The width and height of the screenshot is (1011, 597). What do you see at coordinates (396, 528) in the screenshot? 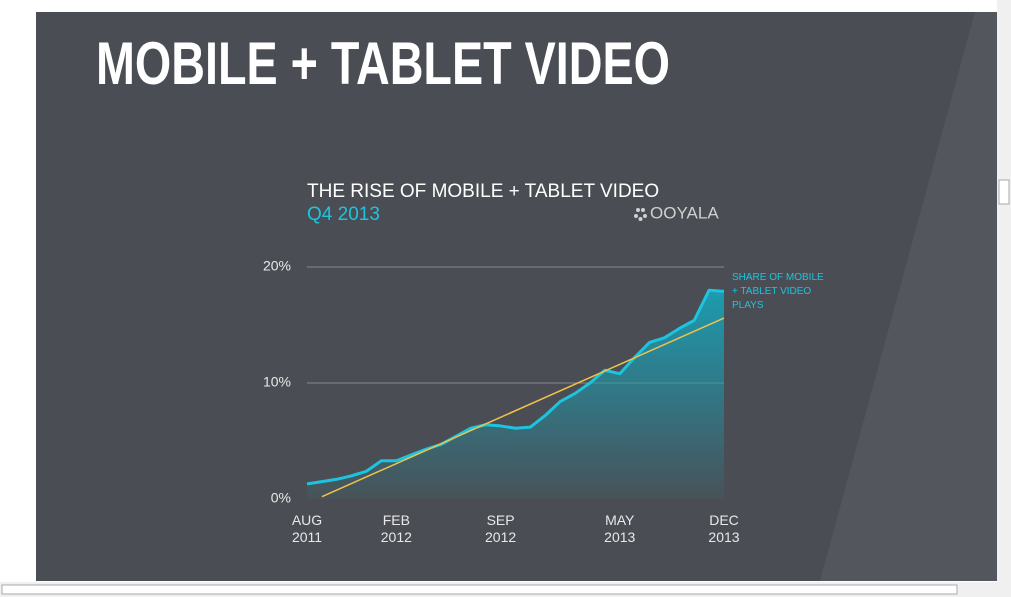
I see `x-tick-label: FEB 2012` at bounding box center [396, 528].